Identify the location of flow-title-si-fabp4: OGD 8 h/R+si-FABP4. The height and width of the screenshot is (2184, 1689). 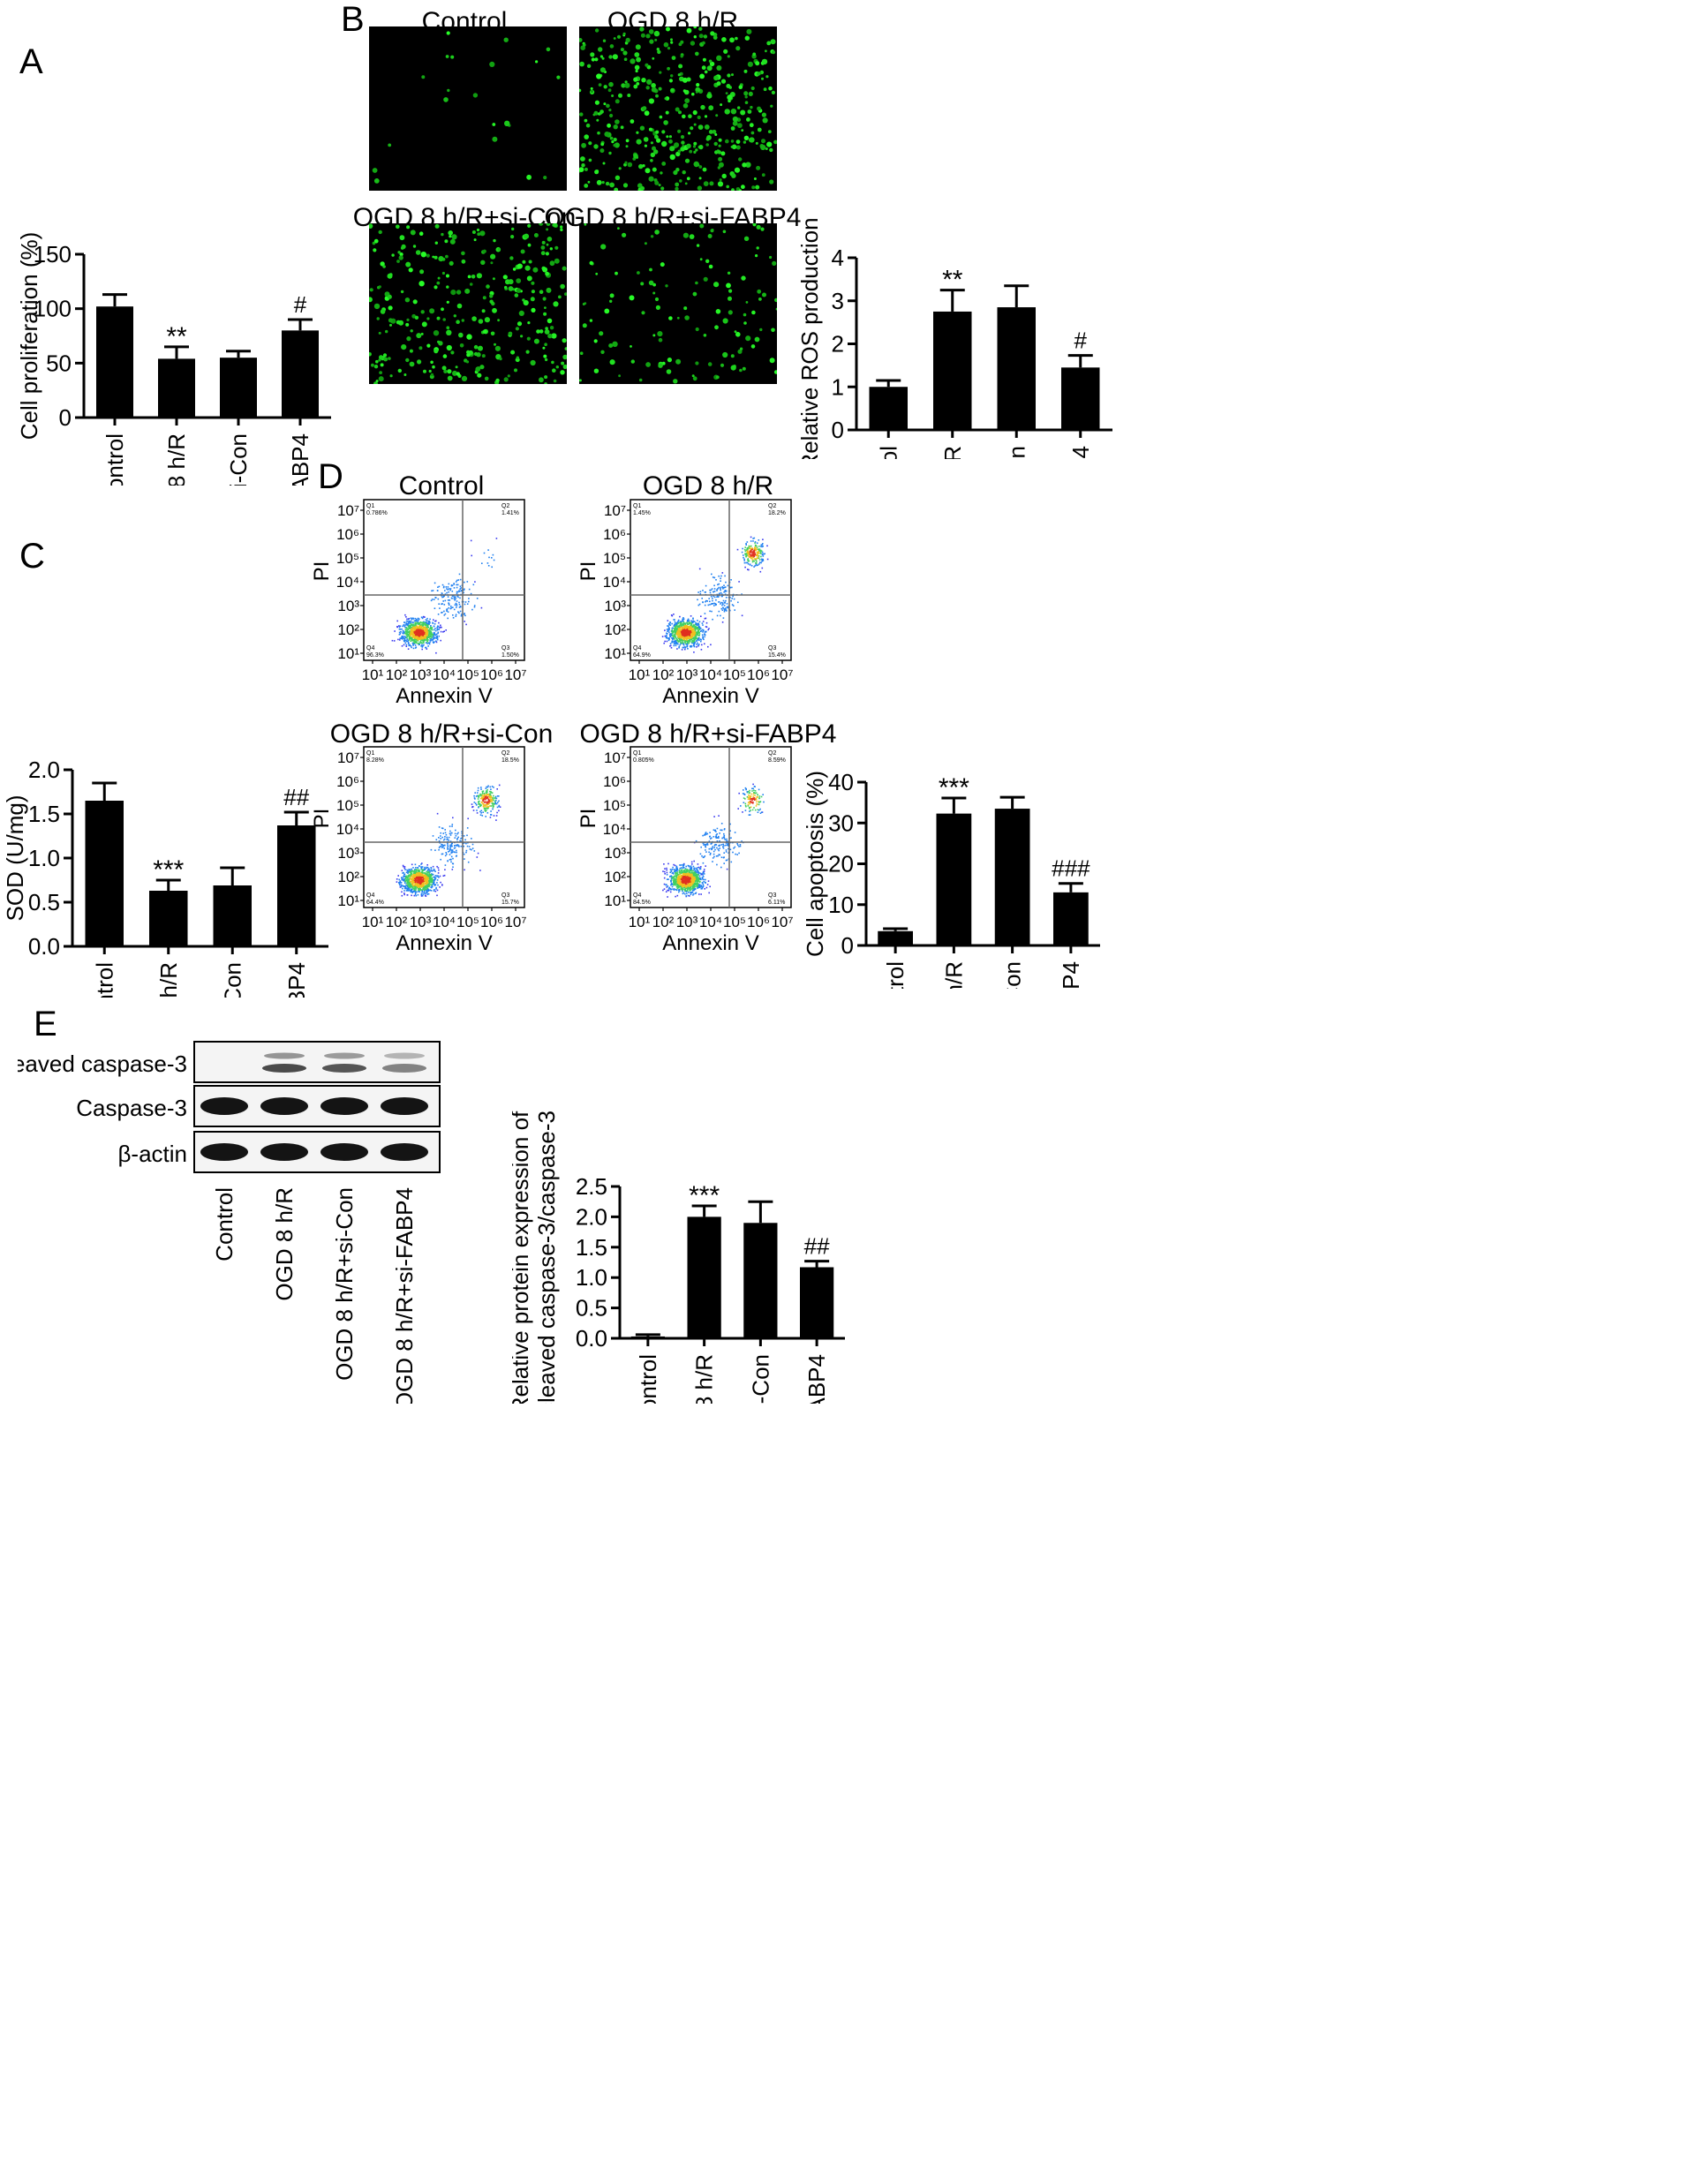
(708, 734).